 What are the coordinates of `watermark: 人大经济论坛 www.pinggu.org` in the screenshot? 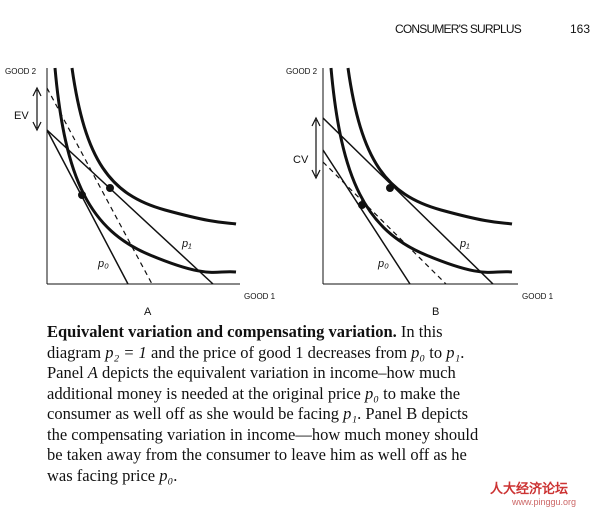 It's located at (533, 492).